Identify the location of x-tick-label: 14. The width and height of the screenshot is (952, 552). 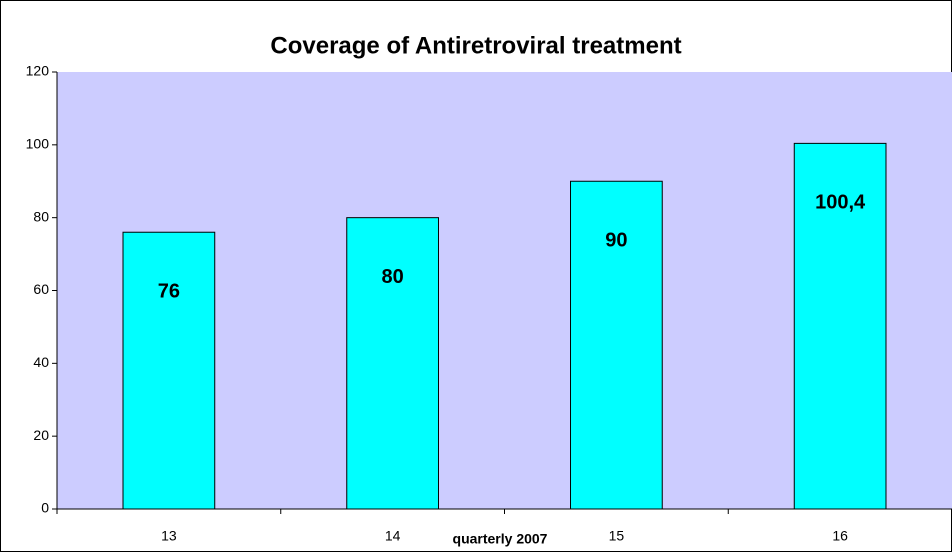
(393, 536).